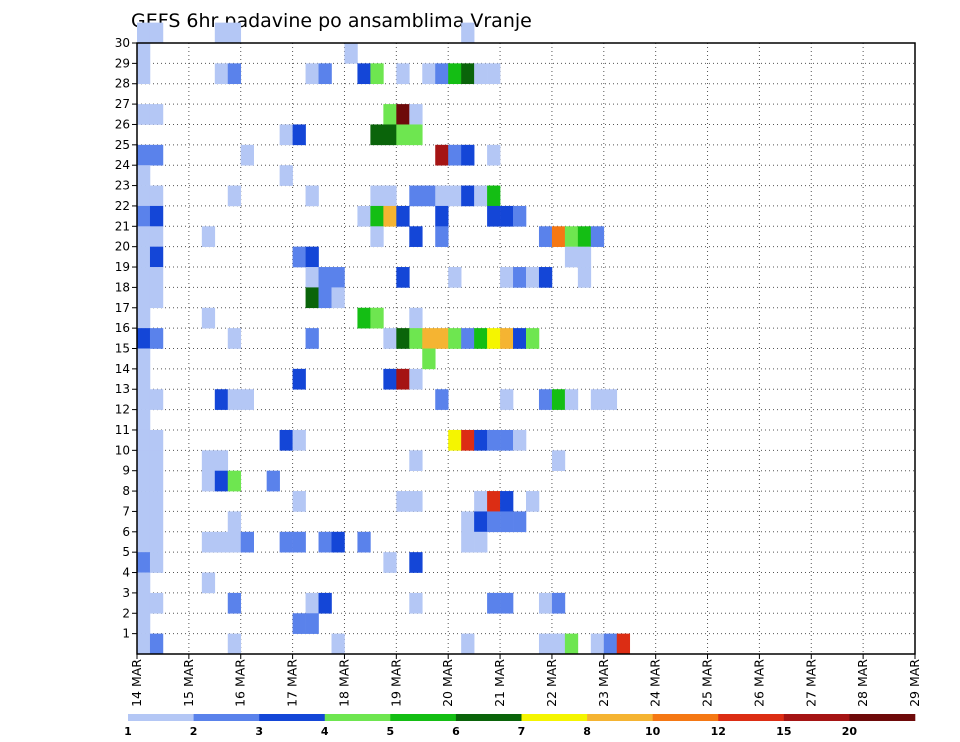  I want to click on y-tick-label: 7, so click(126, 511).